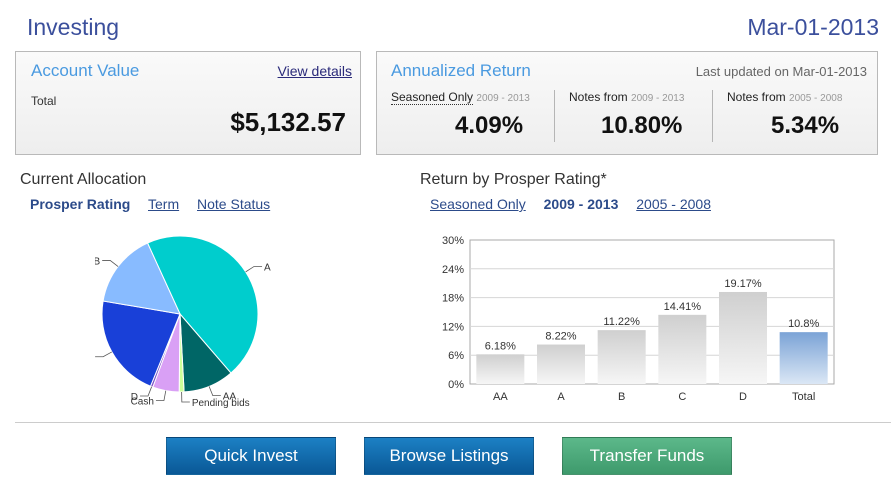  I want to click on return-notes-2005-2008: Notes from 2005 - 2008 5.34%, so click(799, 116).